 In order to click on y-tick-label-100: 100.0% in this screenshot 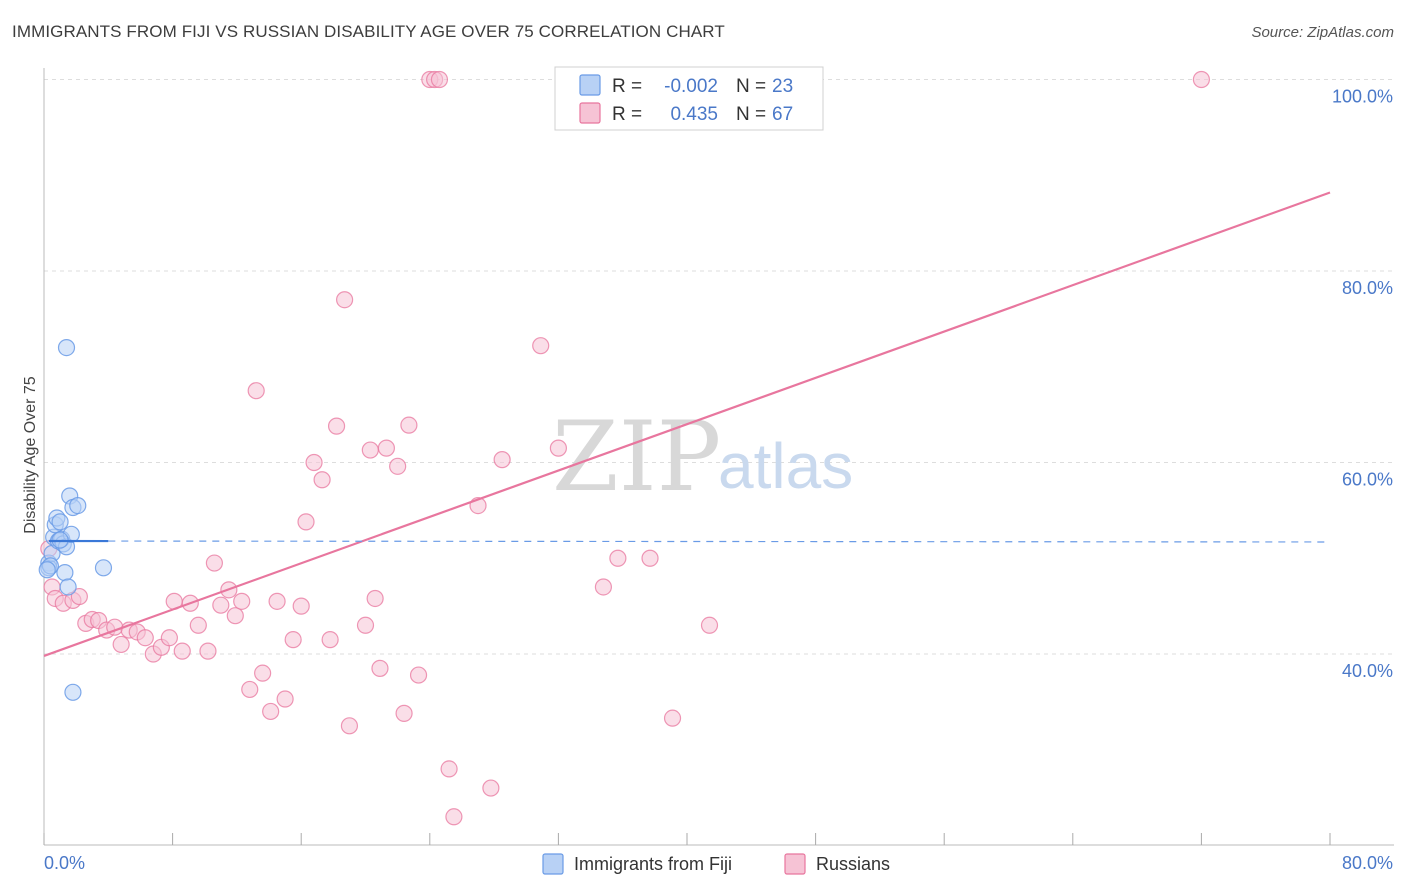, I will do `click(1362, 97)`.